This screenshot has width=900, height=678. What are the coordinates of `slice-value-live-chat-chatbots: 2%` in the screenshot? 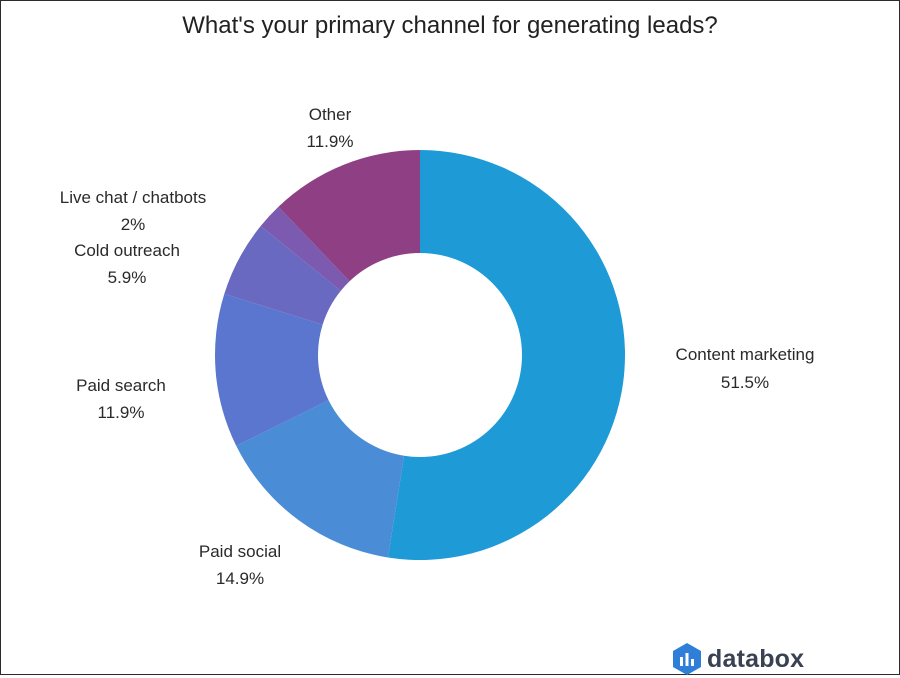 It's located at (133, 224).